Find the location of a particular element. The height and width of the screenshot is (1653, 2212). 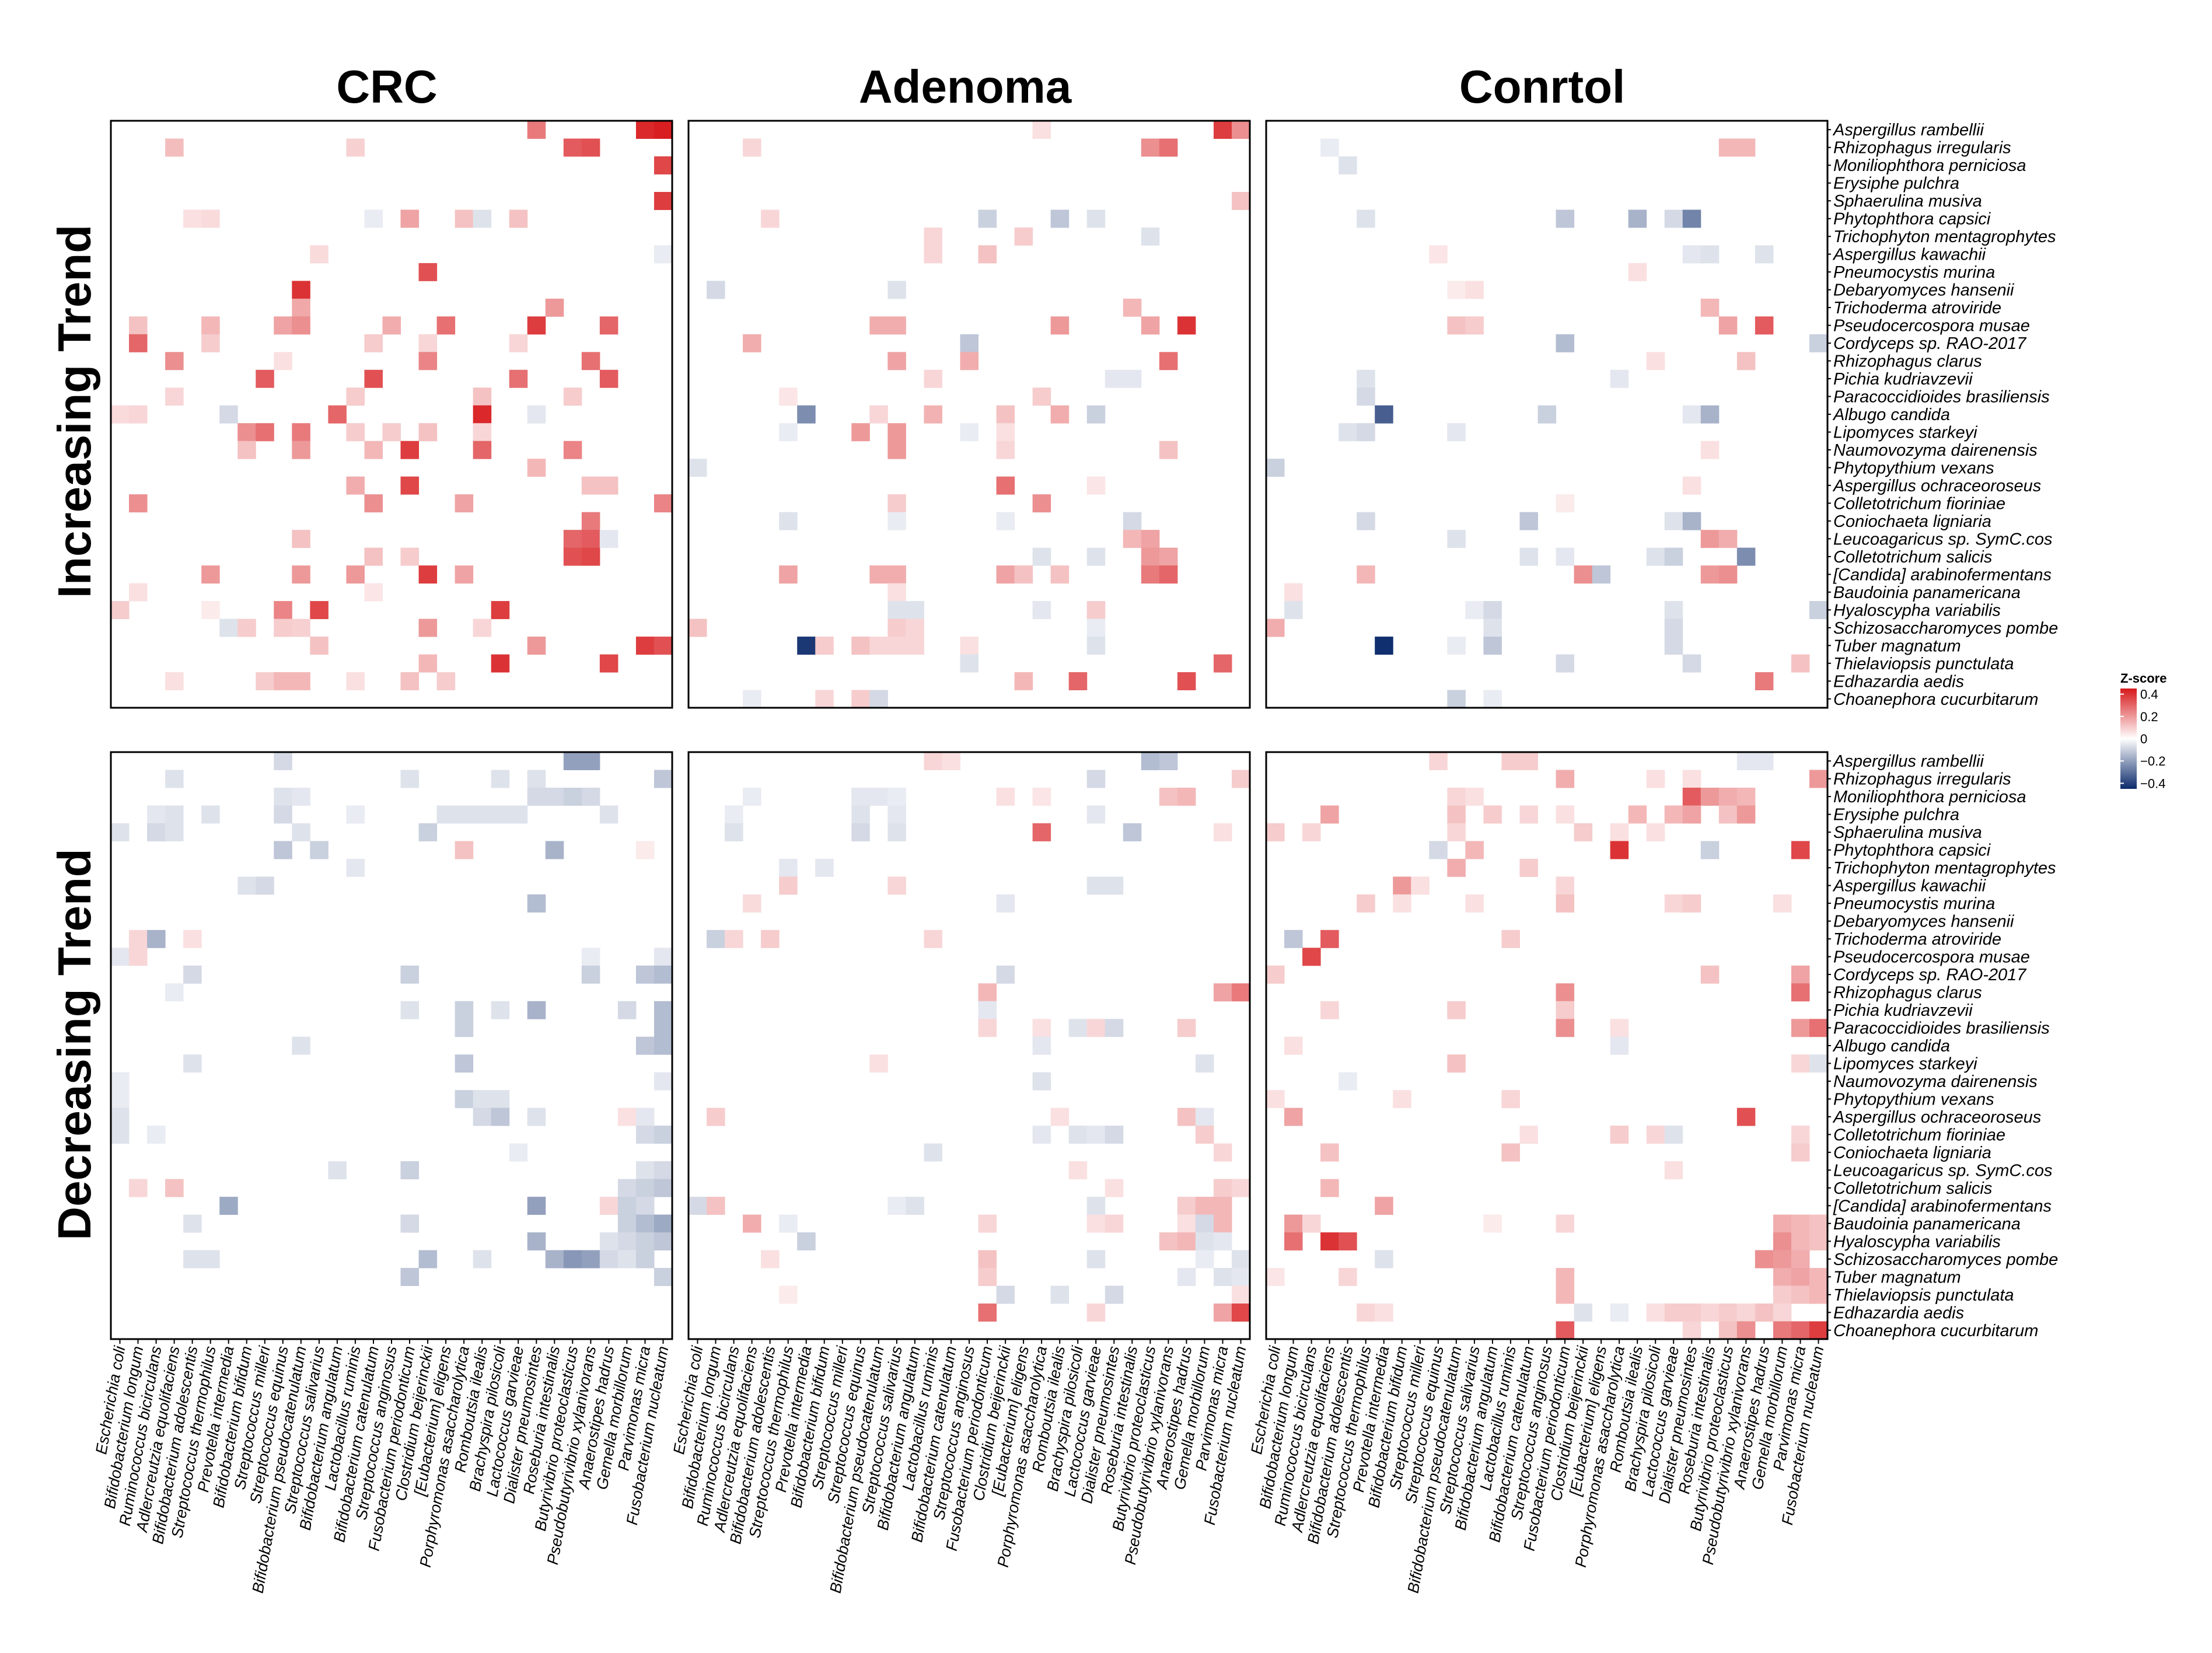

y-tick-label: Tuber magnatum is located at coordinates (1897, 1278).